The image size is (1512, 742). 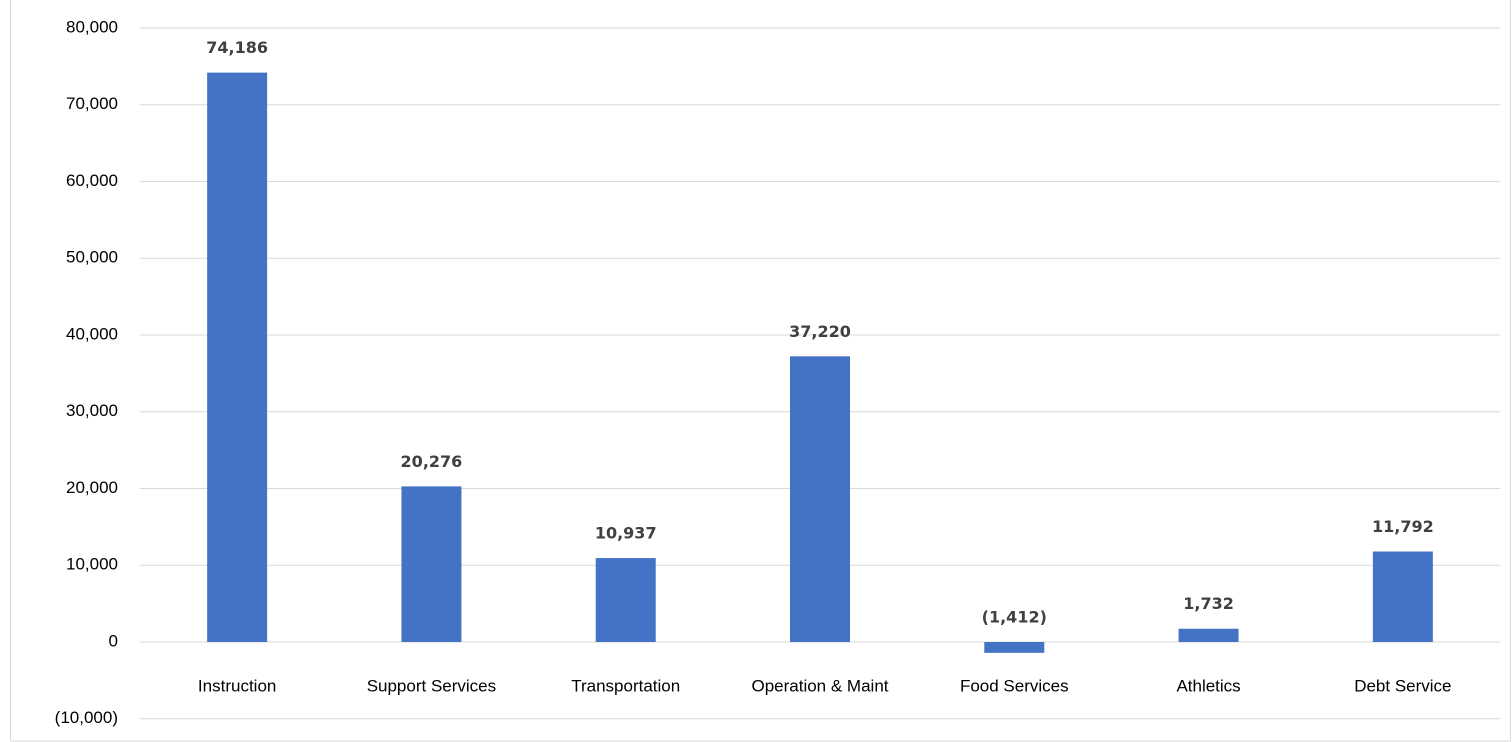 What do you see at coordinates (1208, 685) in the screenshot?
I see `x-tick-label: Athletics` at bounding box center [1208, 685].